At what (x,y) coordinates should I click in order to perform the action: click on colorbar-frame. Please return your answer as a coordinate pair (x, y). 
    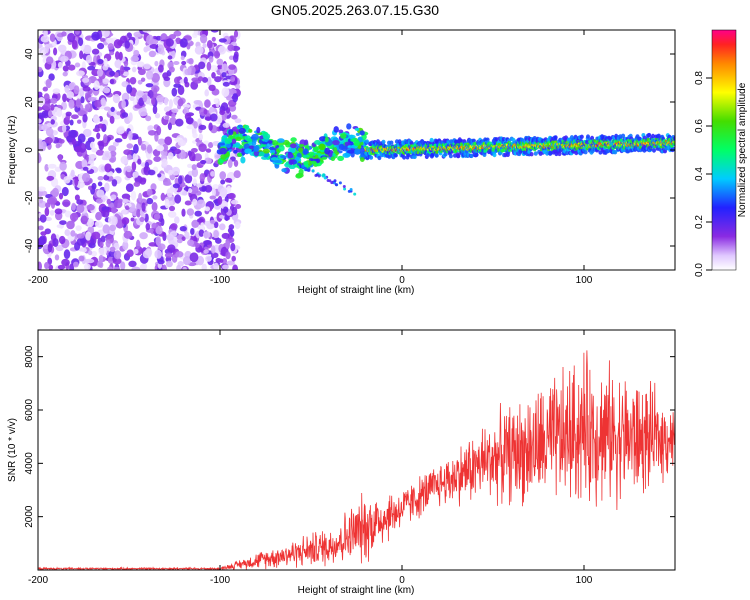
    Looking at the image, I should click on (724, 150).